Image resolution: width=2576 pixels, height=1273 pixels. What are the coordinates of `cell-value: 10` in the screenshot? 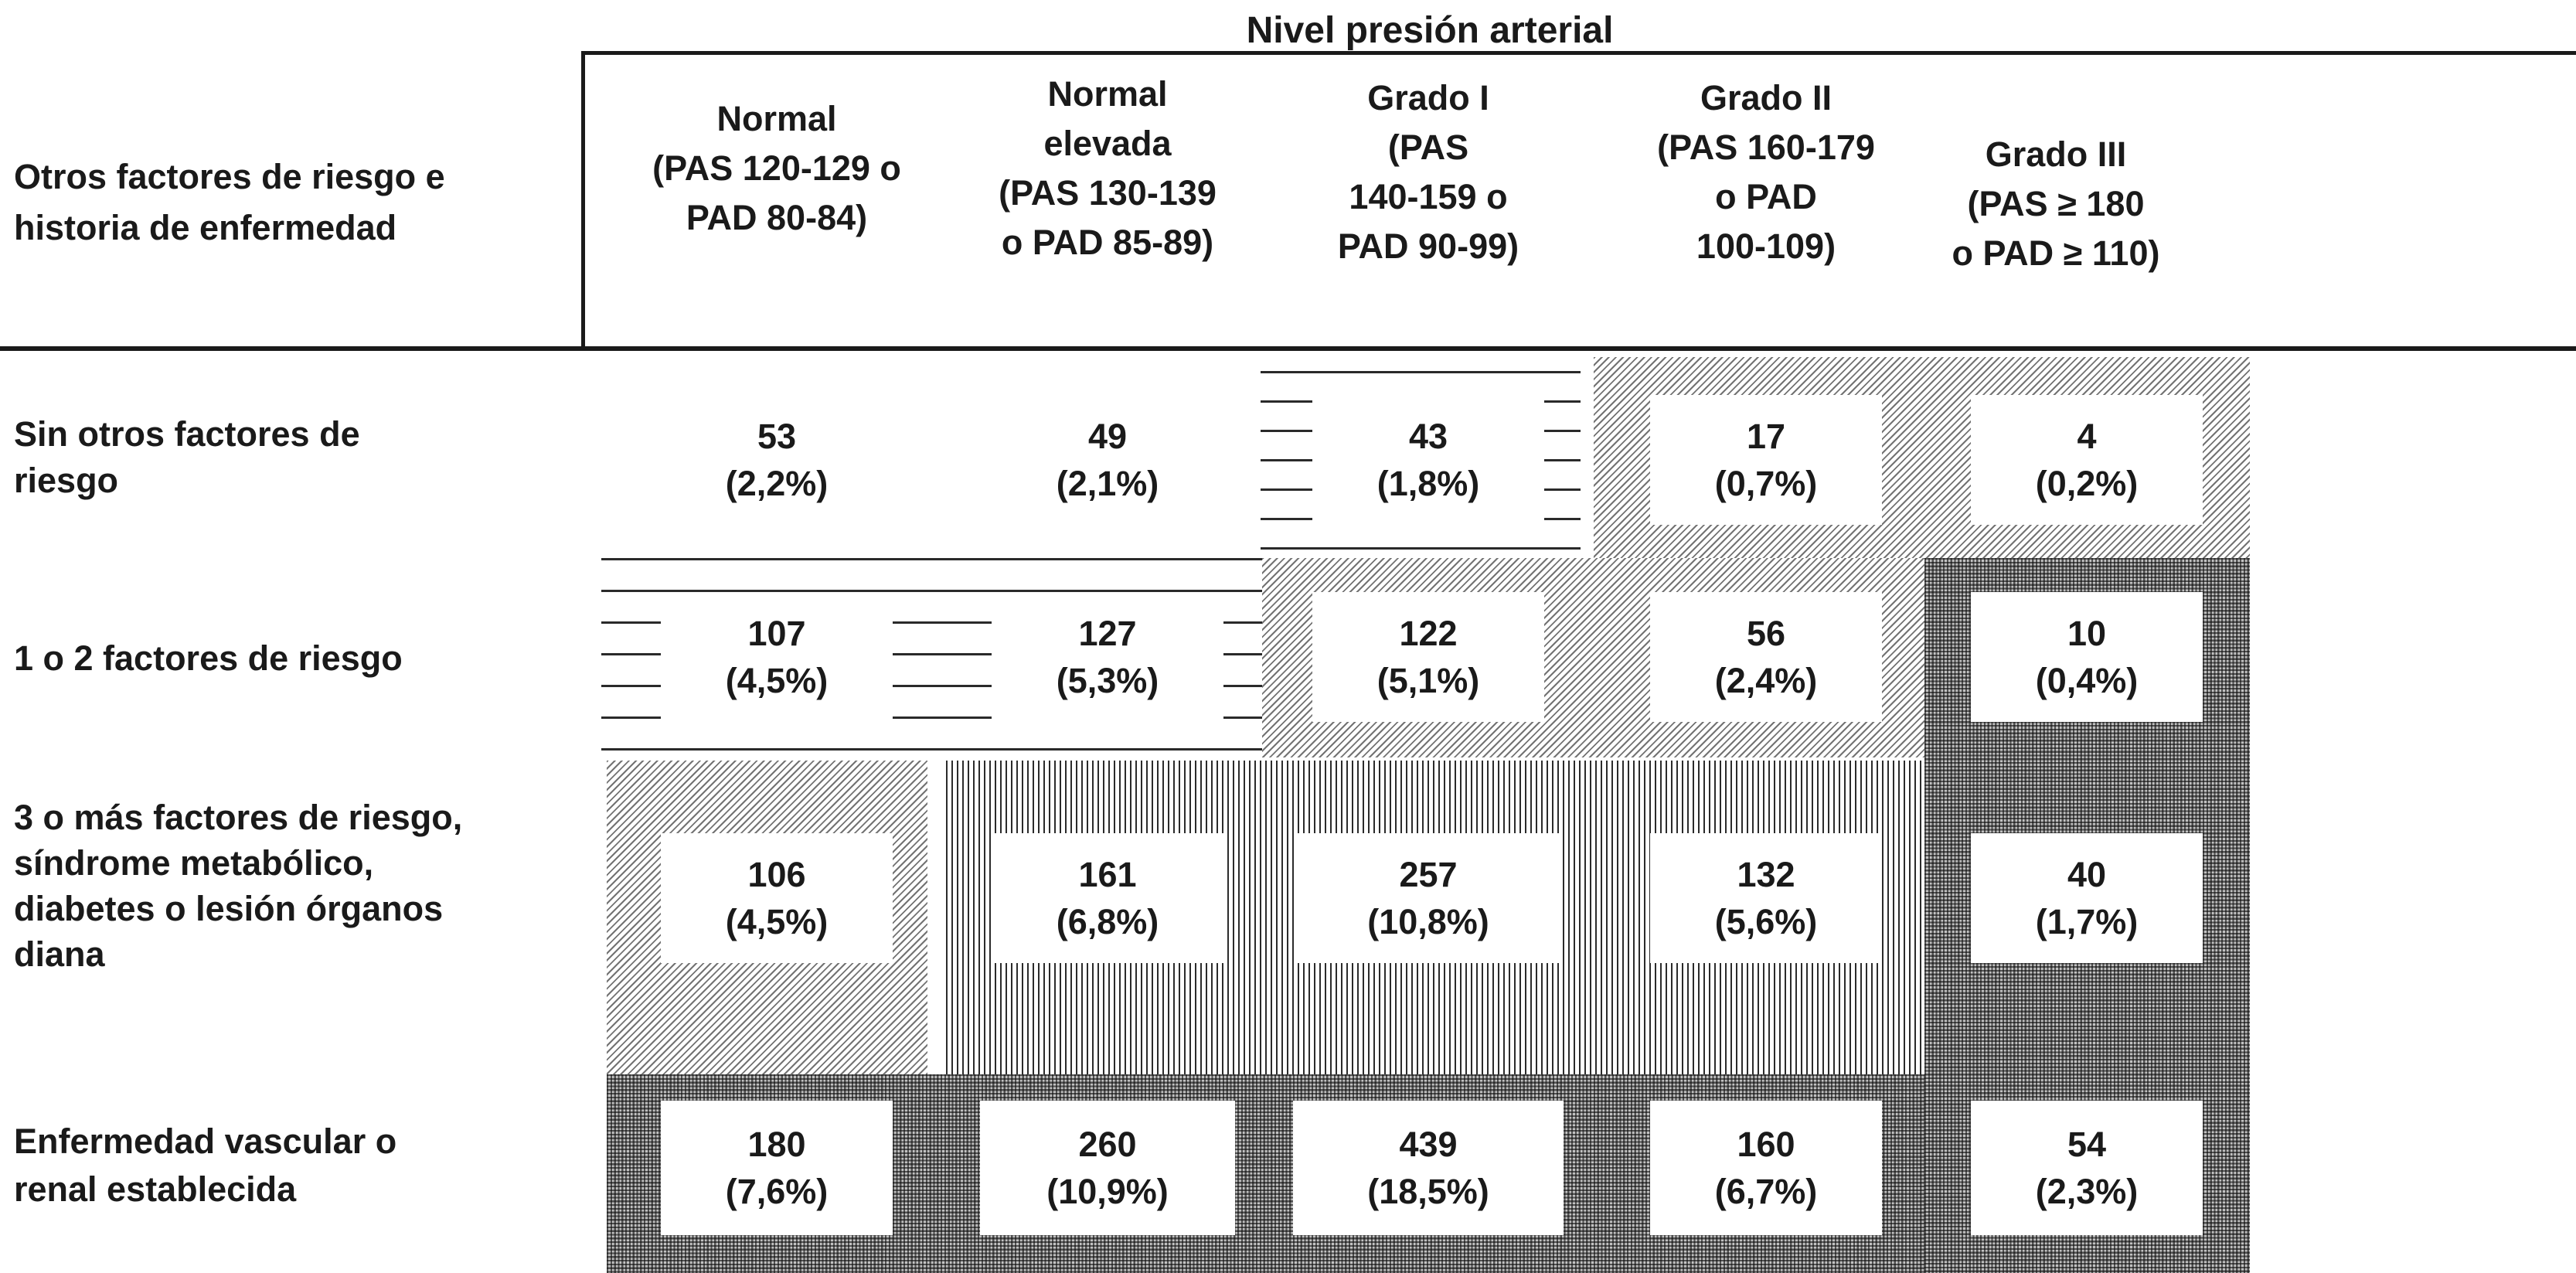 It's located at (2087, 633).